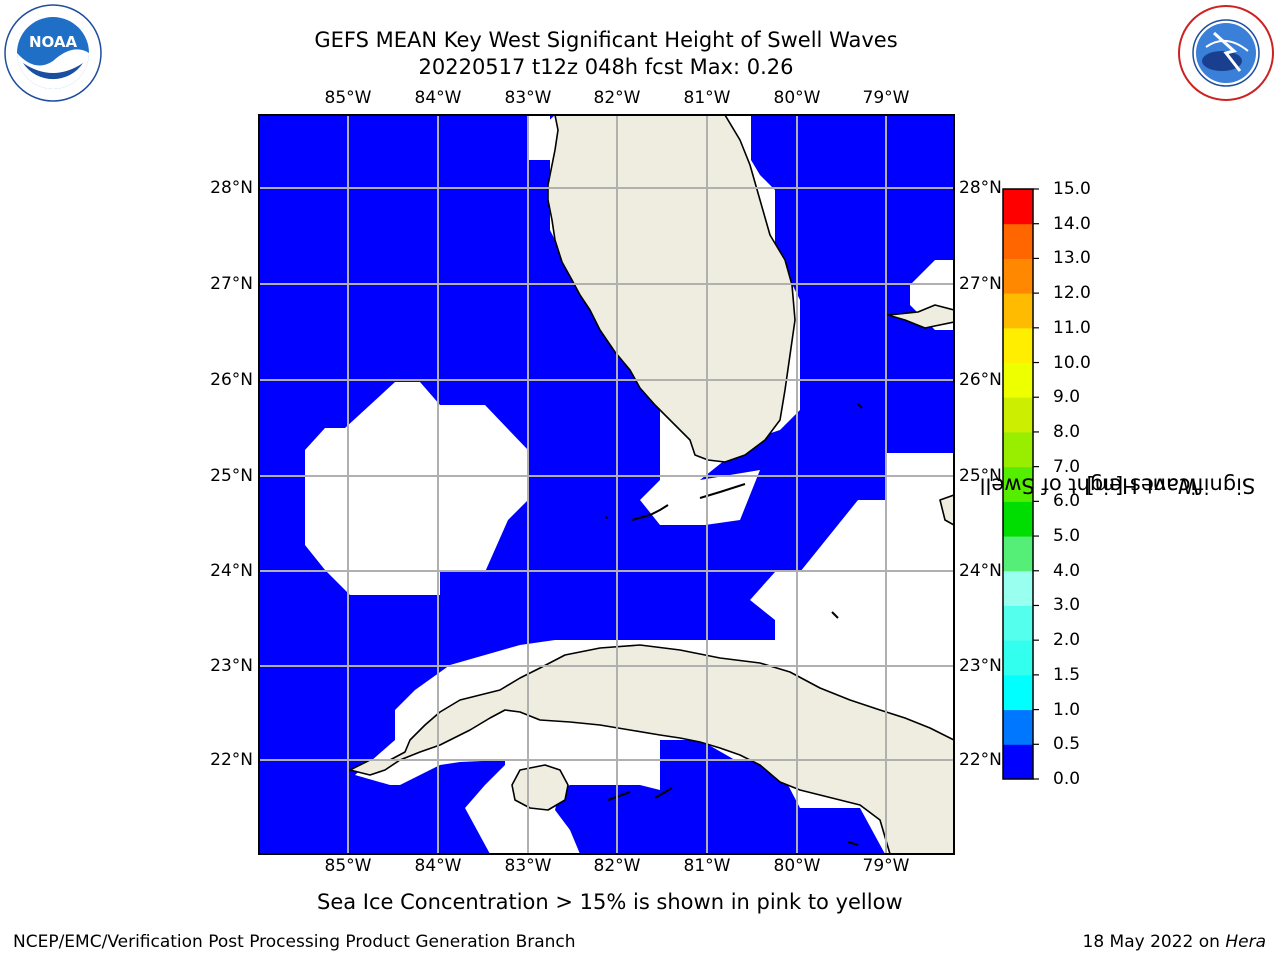 The width and height of the screenshot is (1280, 960). I want to click on lat-tick-label-right: 27°N, so click(980, 284).